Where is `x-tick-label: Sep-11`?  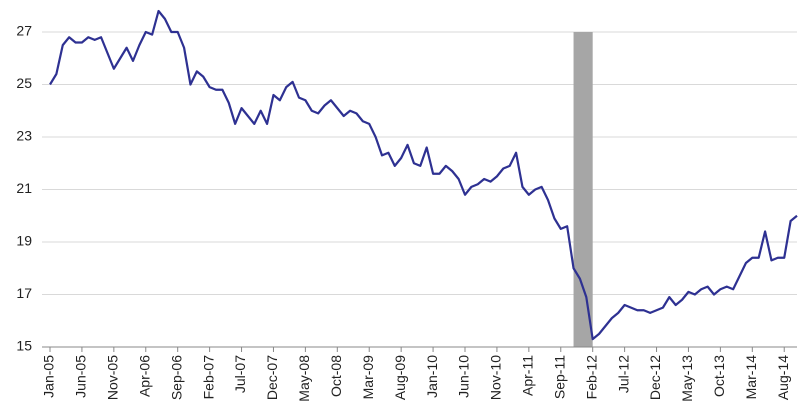
x-tick-label: Sep-11 is located at coordinates (559, 377).